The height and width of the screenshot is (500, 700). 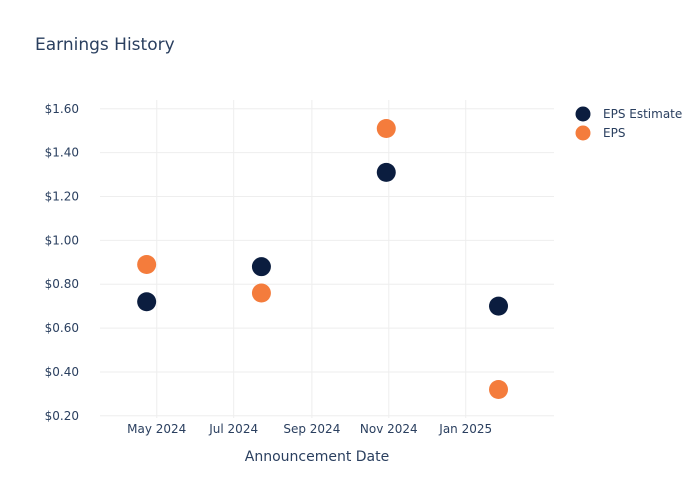 What do you see at coordinates (465, 429) in the screenshot?
I see `x-tick-label: Jan 2025` at bounding box center [465, 429].